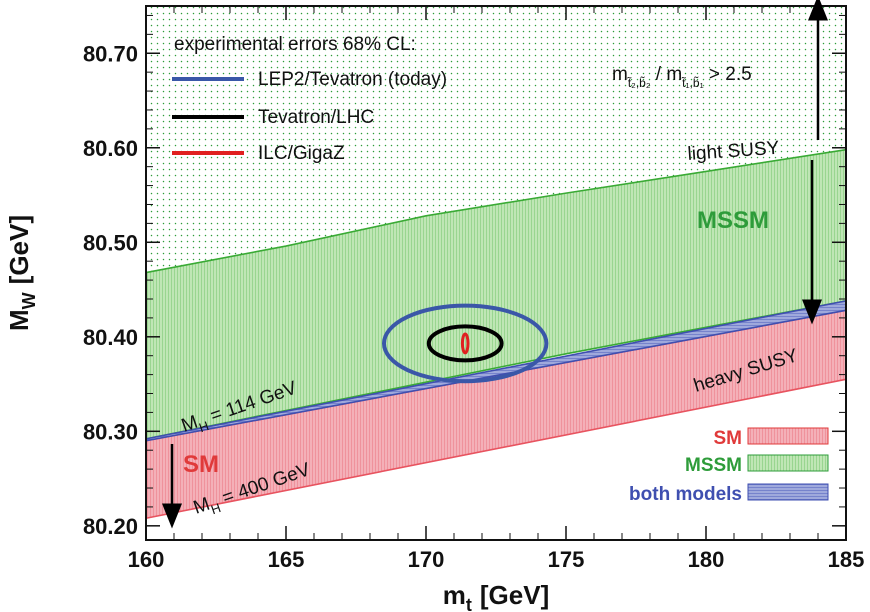  Describe the element at coordinates (110, 53) in the screenshot. I see `y-tick-label: 80.70` at that location.